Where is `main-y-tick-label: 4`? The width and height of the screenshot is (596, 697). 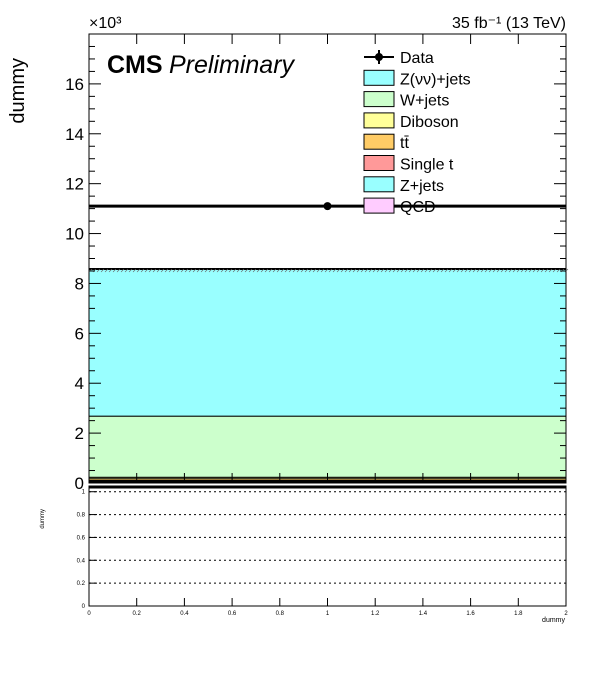
main-y-tick-label: 4 is located at coordinates (79, 383).